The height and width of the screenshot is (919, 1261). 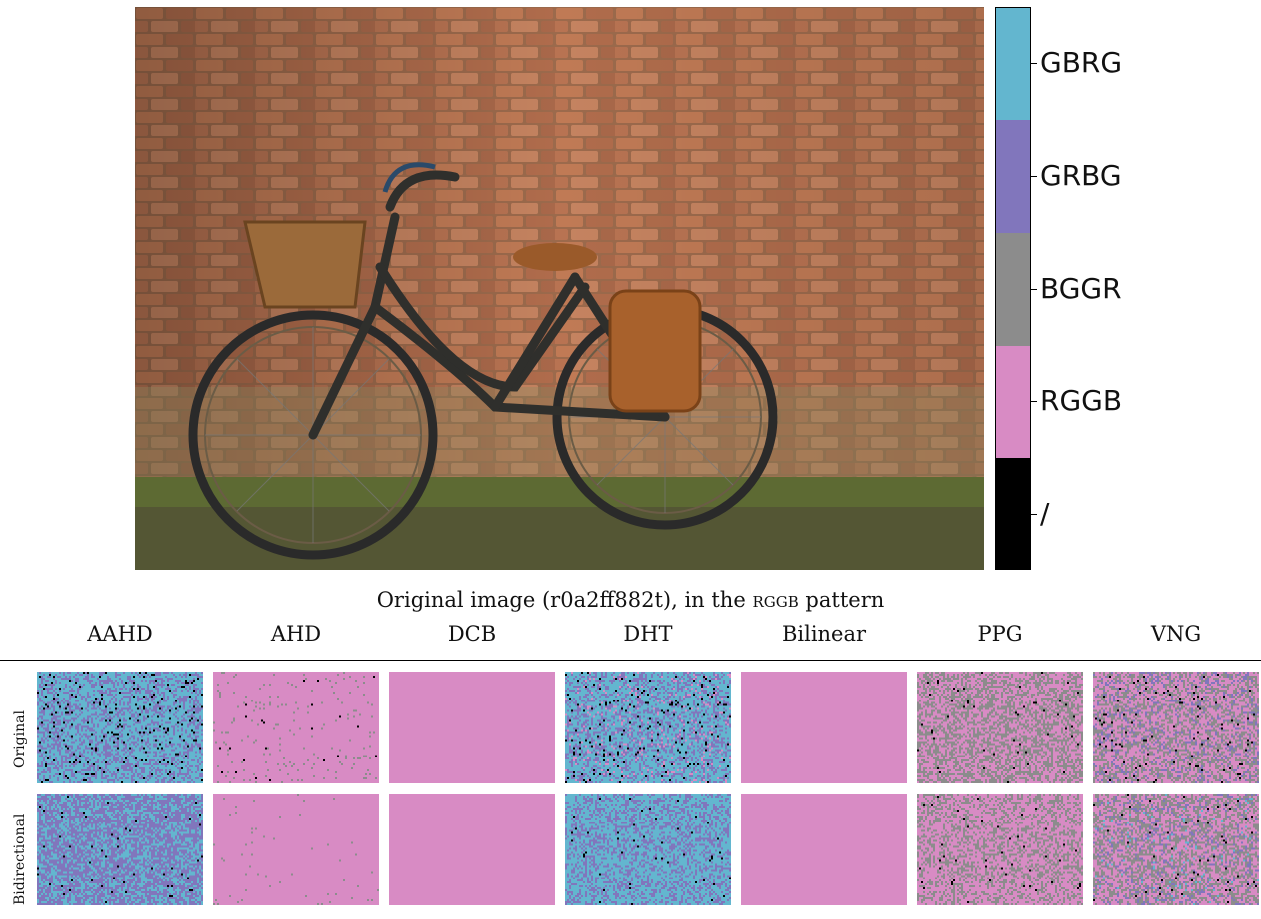 What do you see at coordinates (824, 634) in the screenshot?
I see `column-header-bilinear: Bilinear` at bounding box center [824, 634].